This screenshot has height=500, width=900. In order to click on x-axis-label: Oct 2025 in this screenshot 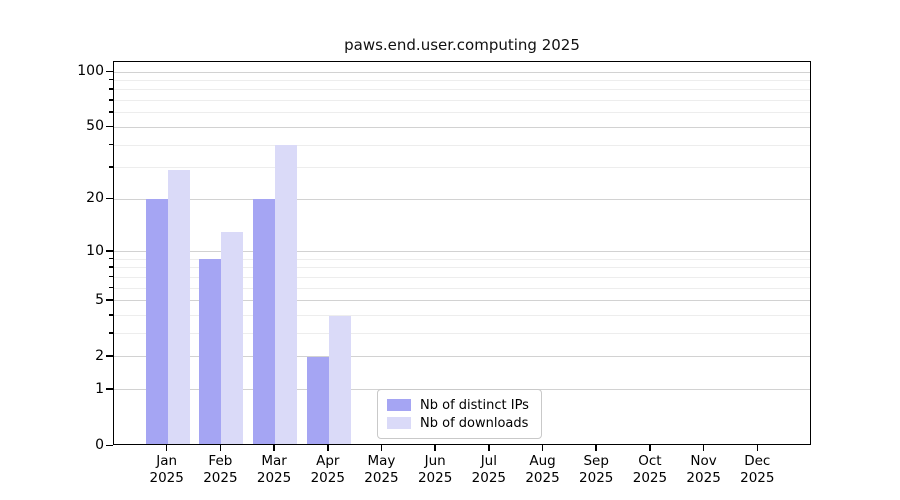, I will do `click(650, 469)`.